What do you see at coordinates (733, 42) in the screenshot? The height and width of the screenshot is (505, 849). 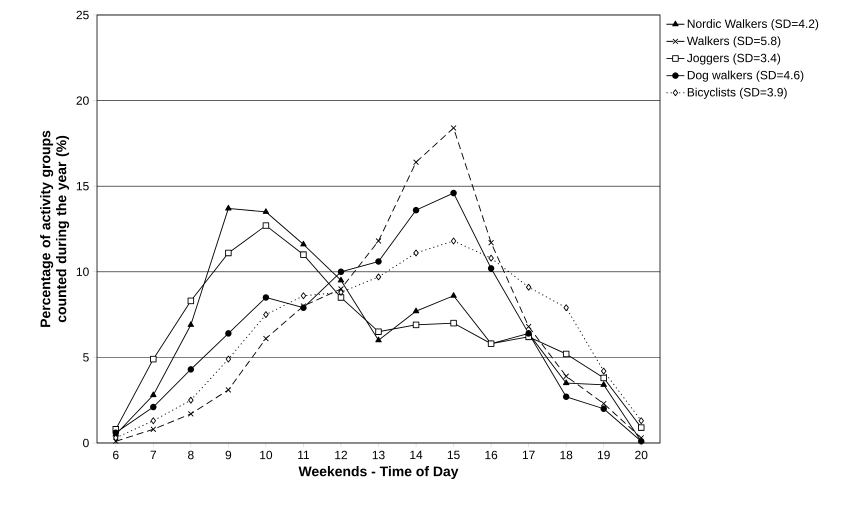 I see `legend-label: Walkers (SD=5.8)` at bounding box center [733, 42].